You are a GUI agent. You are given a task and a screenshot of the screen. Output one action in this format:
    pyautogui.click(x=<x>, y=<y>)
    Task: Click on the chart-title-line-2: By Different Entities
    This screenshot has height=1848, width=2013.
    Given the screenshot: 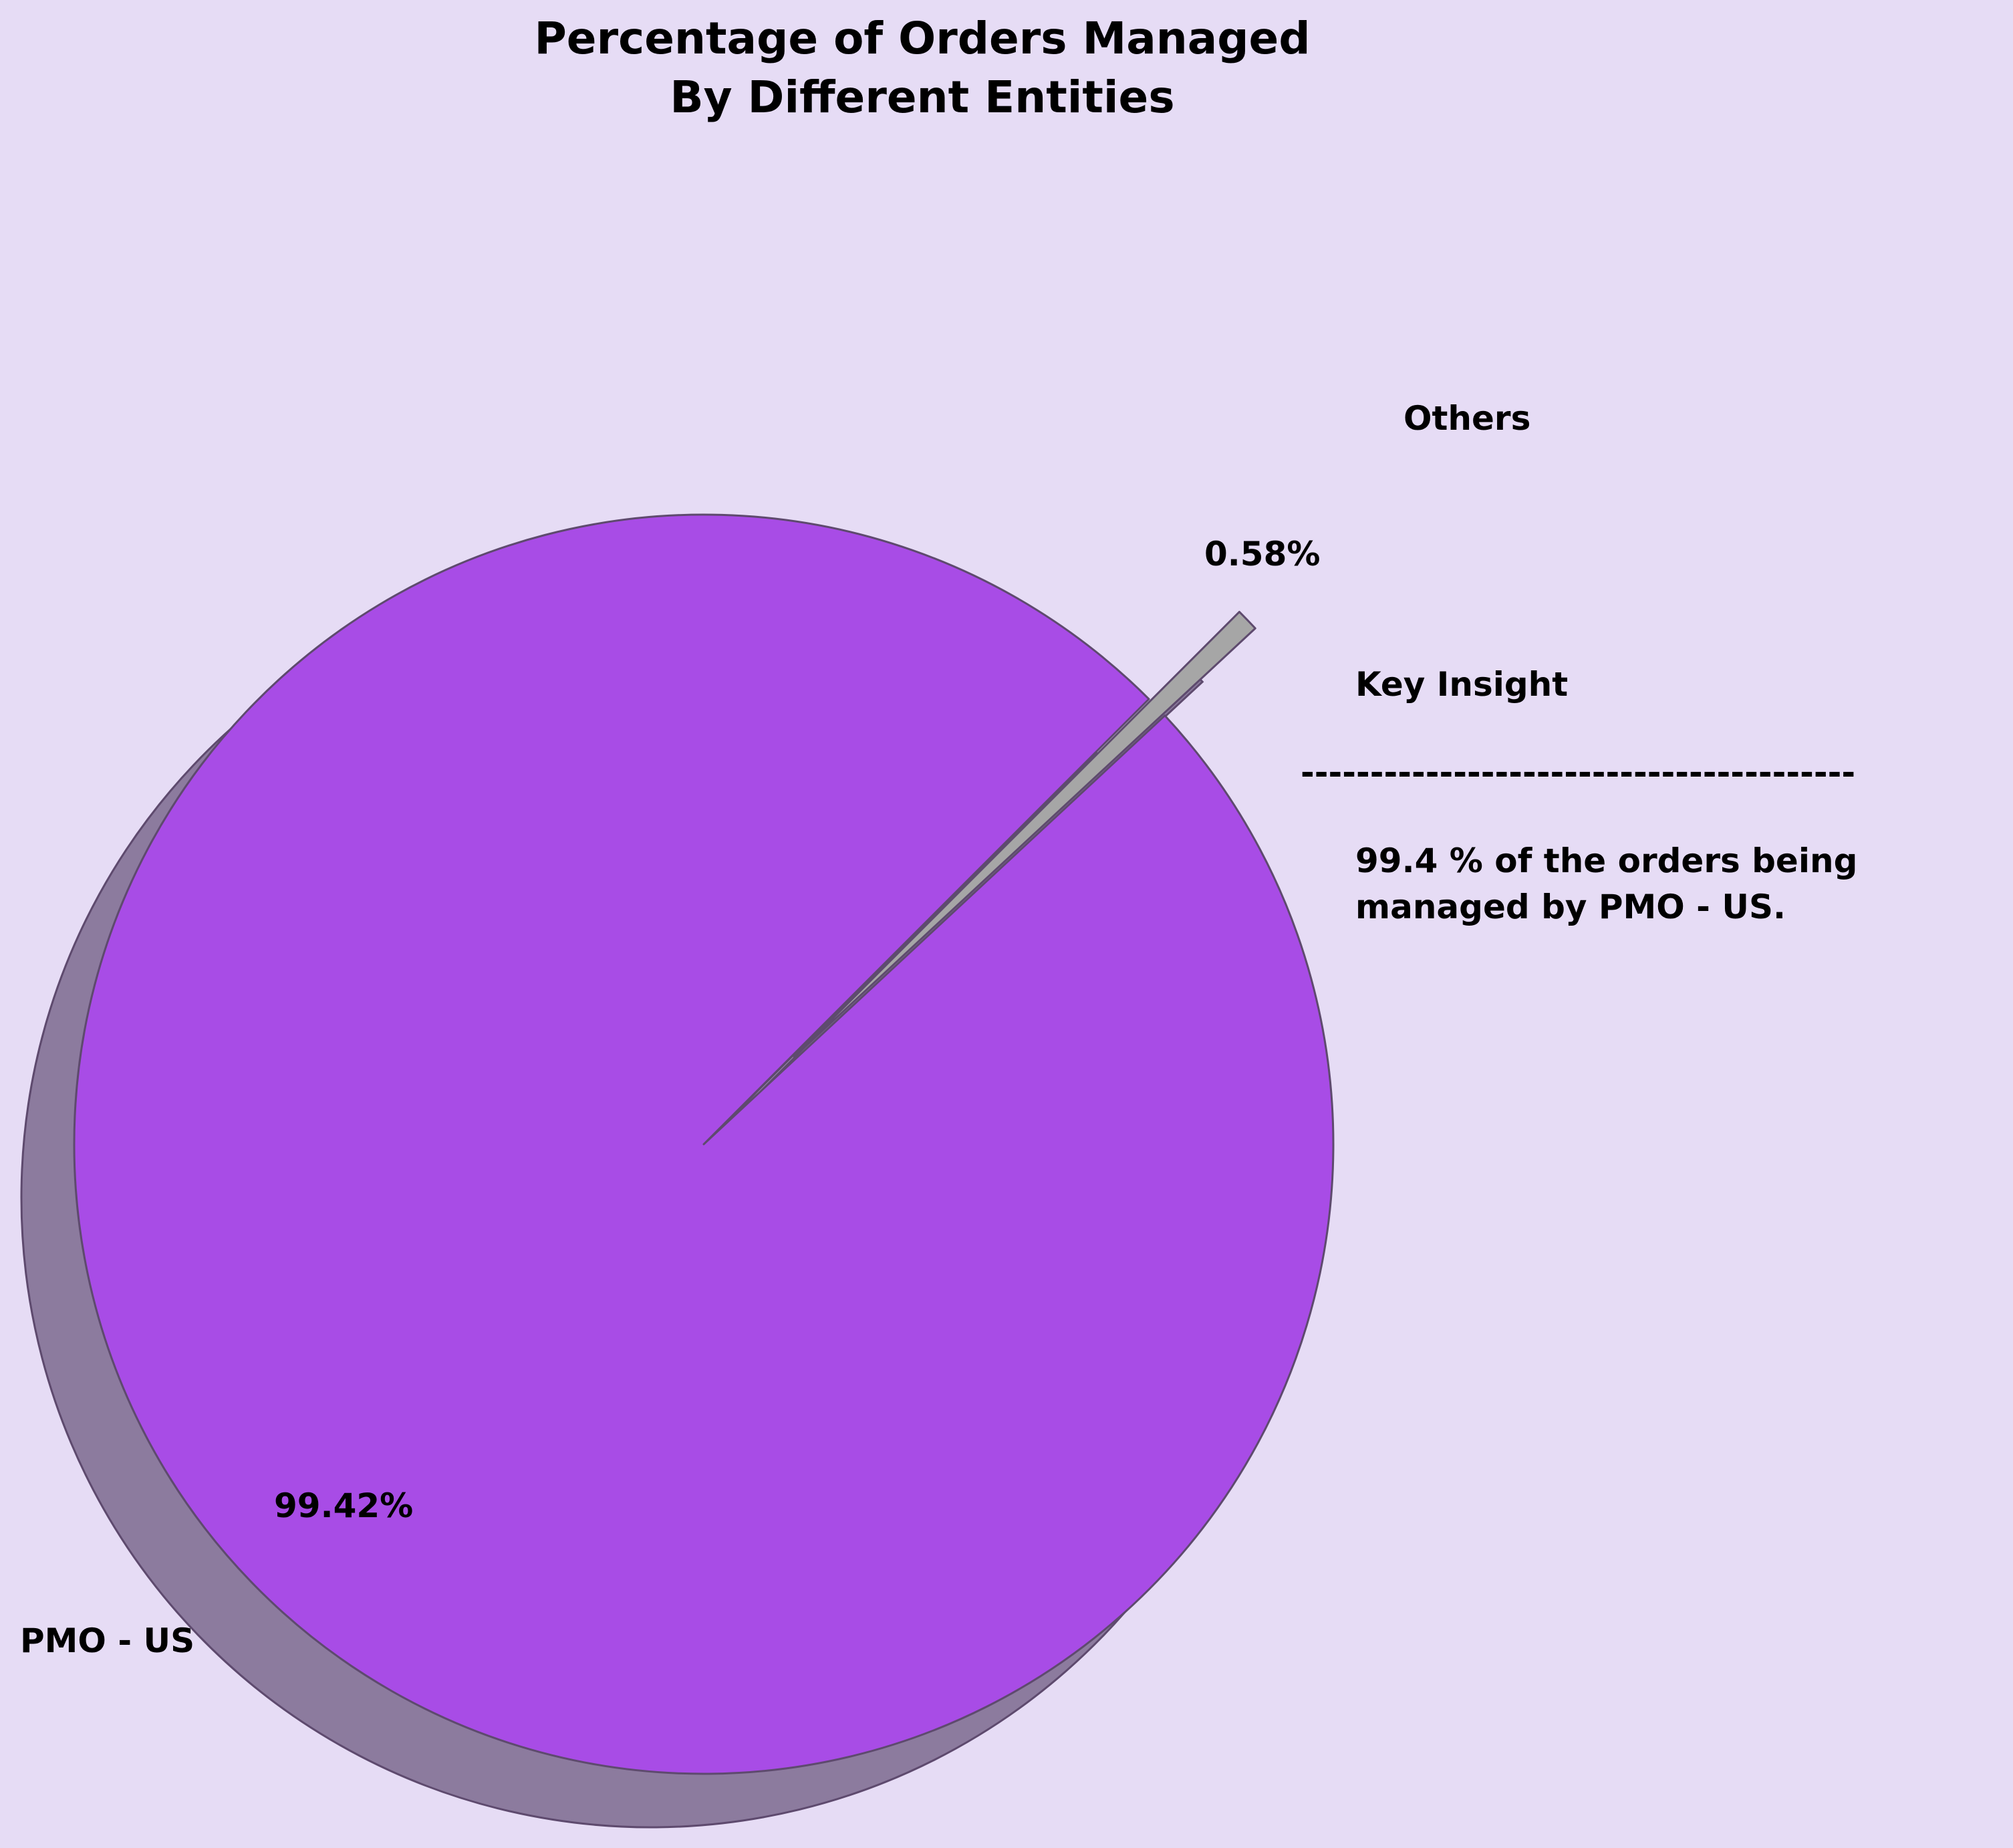 What is the action you would take?
    pyautogui.click(x=922, y=97)
    